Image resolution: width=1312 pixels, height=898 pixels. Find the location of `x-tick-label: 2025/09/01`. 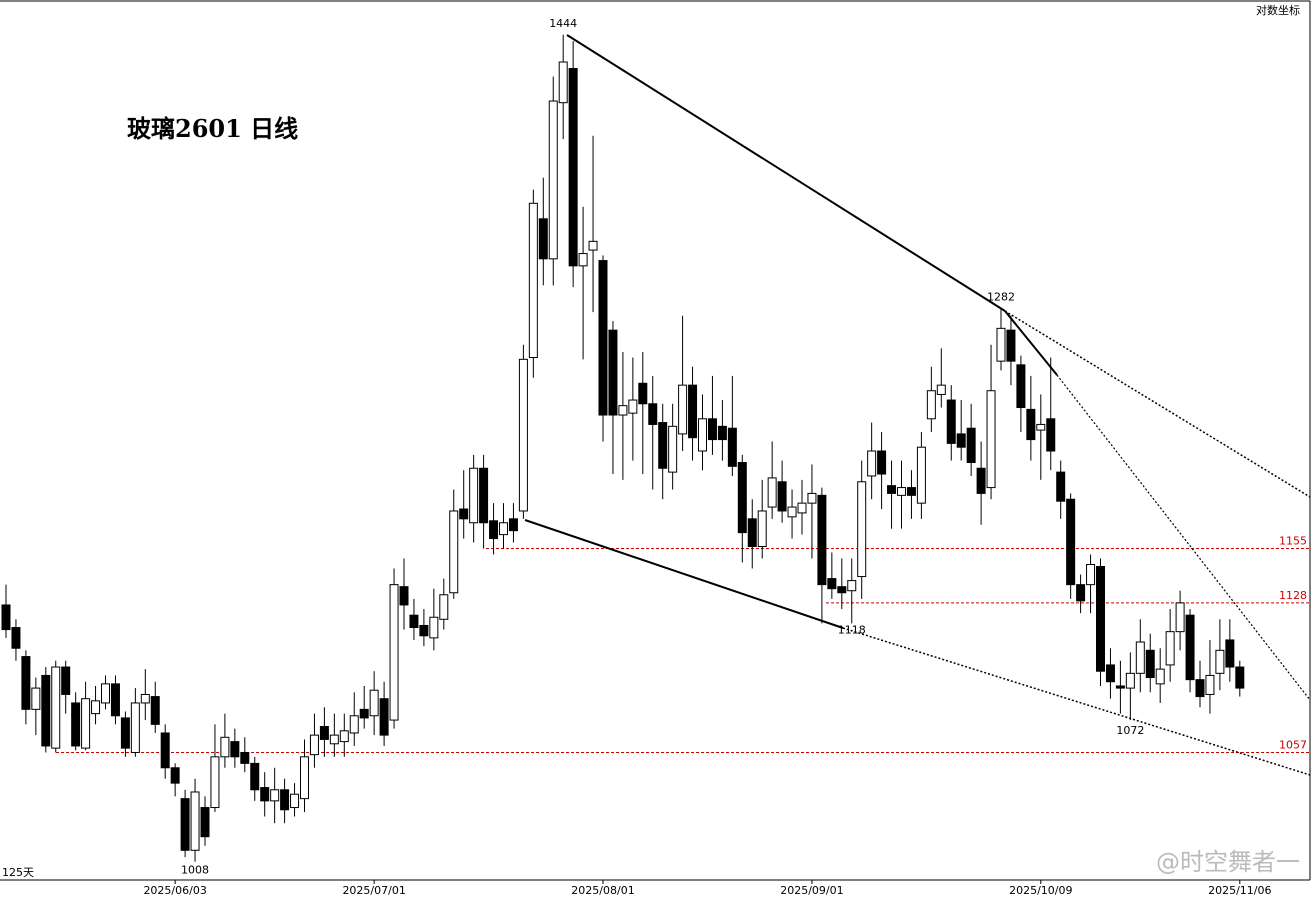

x-tick-label: 2025/09/01 is located at coordinates (811, 890).